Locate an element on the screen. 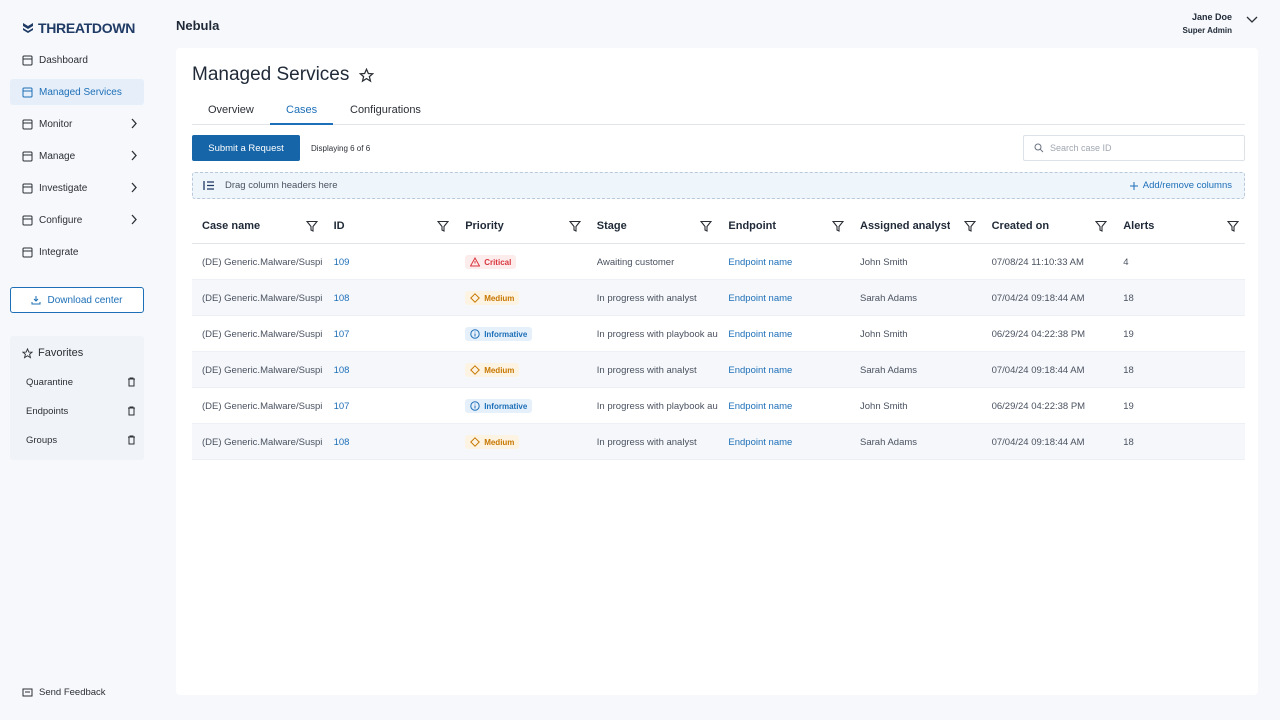  tab: Configurations is located at coordinates (385, 110).